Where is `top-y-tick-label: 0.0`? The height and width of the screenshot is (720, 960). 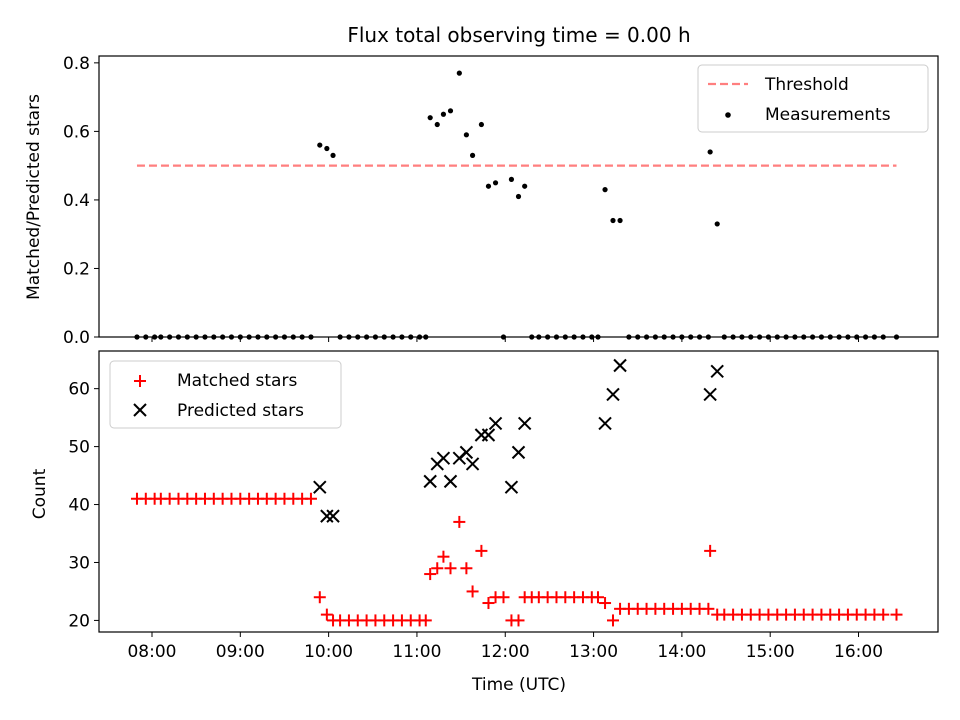 top-y-tick-label: 0.0 is located at coordinates (76, 338).